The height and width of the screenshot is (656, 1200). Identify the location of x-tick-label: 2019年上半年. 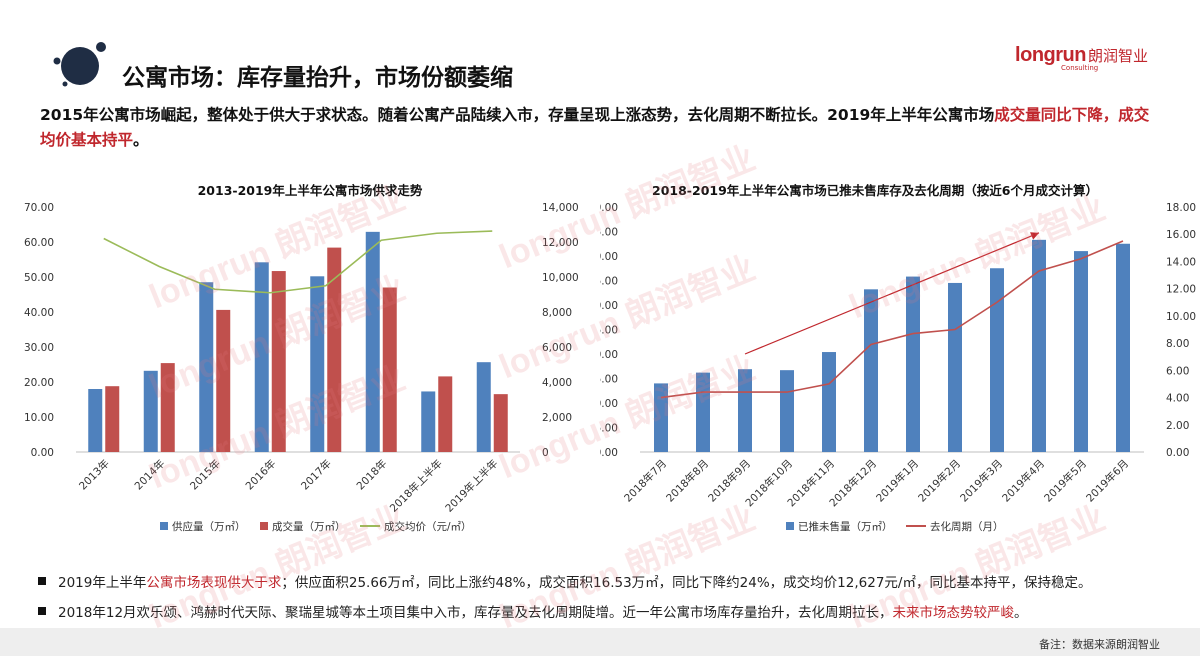
(472, 486).